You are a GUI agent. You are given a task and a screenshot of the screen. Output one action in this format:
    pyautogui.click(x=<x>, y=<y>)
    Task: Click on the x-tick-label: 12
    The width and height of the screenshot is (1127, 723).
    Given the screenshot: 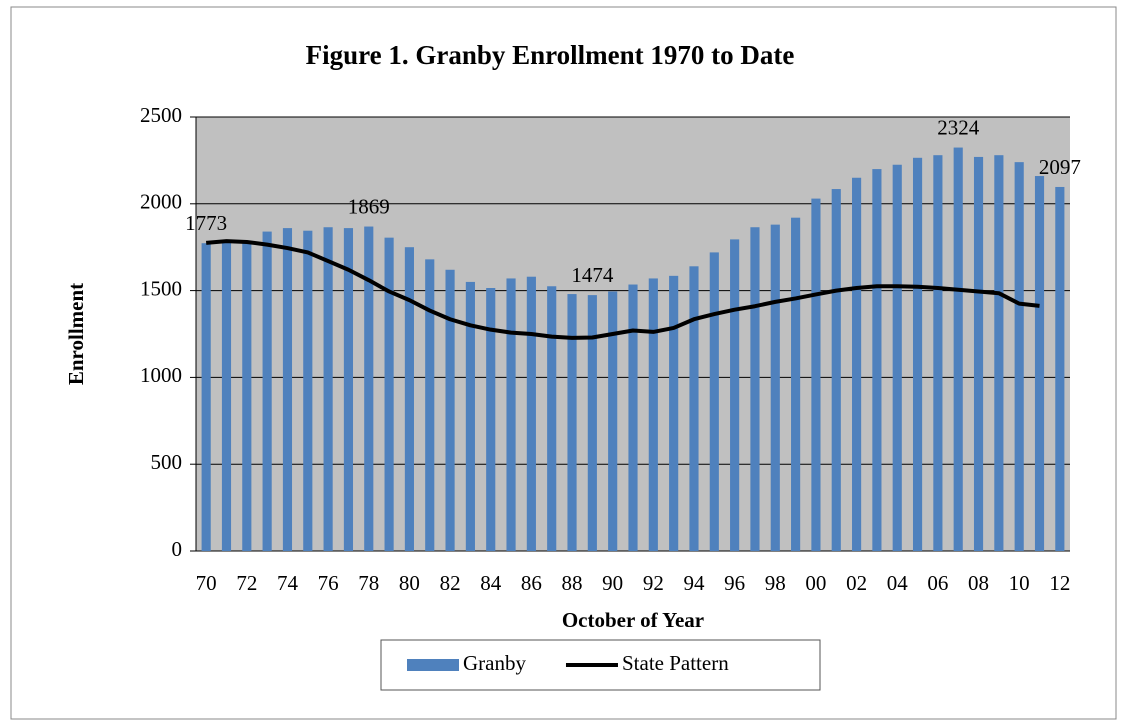 What is the action you would take?
    pyautogui.click(x=1059, y=583)
    